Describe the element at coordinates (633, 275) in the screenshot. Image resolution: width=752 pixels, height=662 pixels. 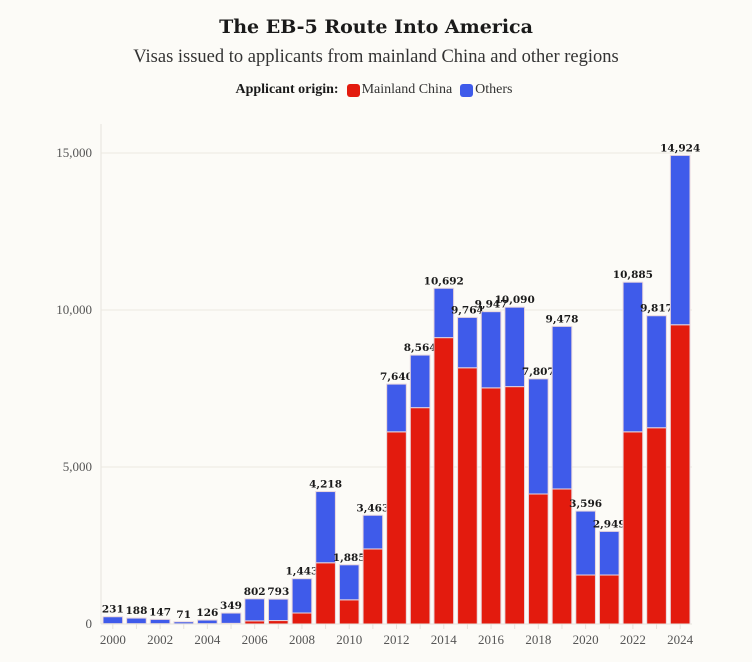
I see `bar-total-label: 10,885` at that location.